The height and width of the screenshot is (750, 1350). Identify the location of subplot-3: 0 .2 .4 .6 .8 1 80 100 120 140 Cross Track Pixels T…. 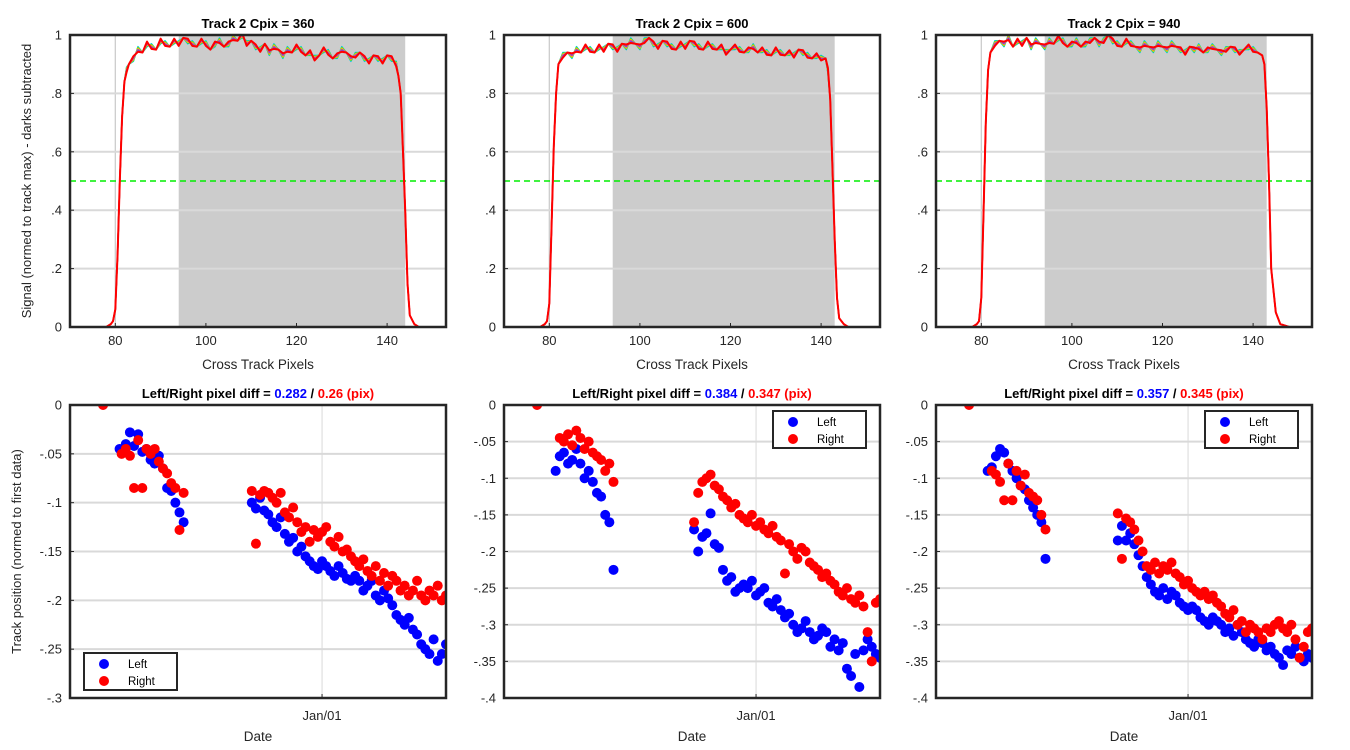
(1115, 194).